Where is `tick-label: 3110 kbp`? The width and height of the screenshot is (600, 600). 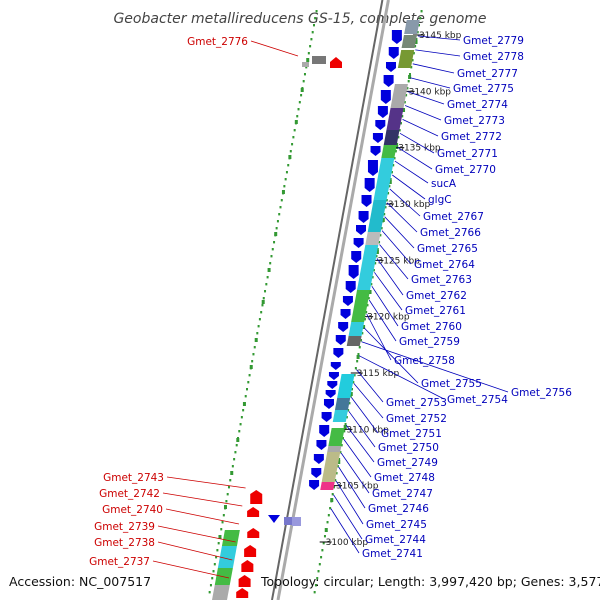 tick-label: 3110 kbp is located at coordinates (367, 430).